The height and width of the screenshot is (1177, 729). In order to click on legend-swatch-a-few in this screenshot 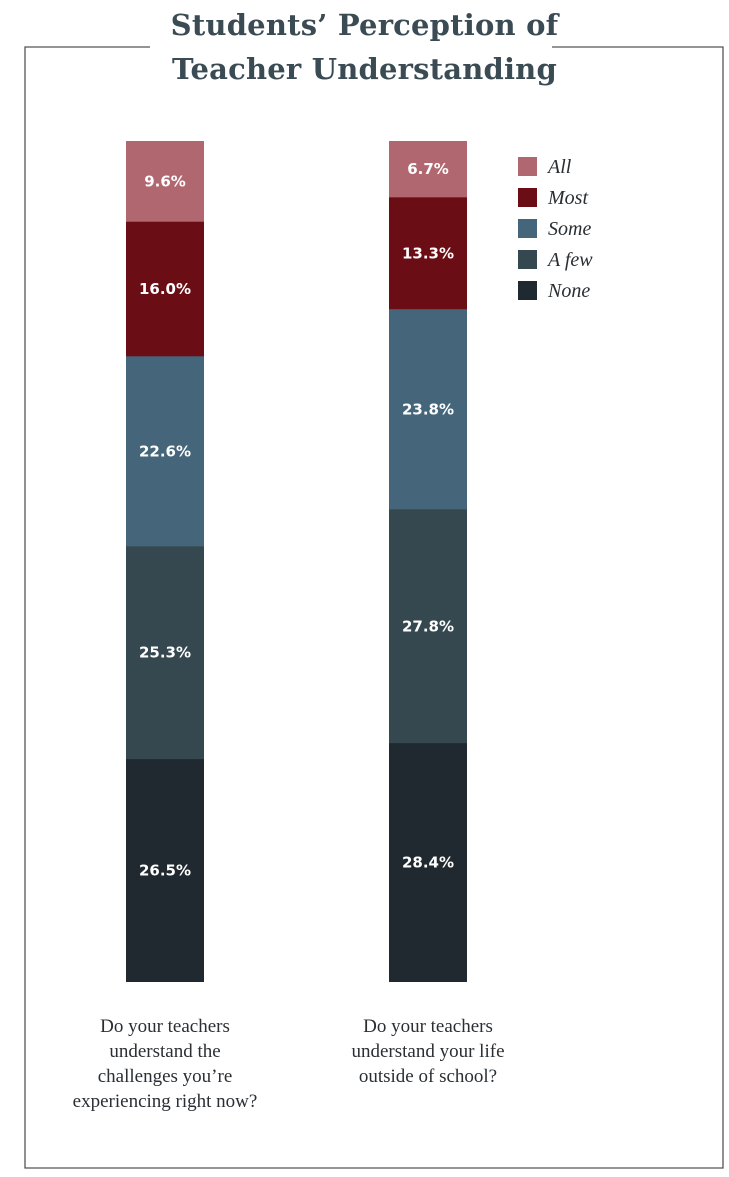, I will do `click(527, 259)`.